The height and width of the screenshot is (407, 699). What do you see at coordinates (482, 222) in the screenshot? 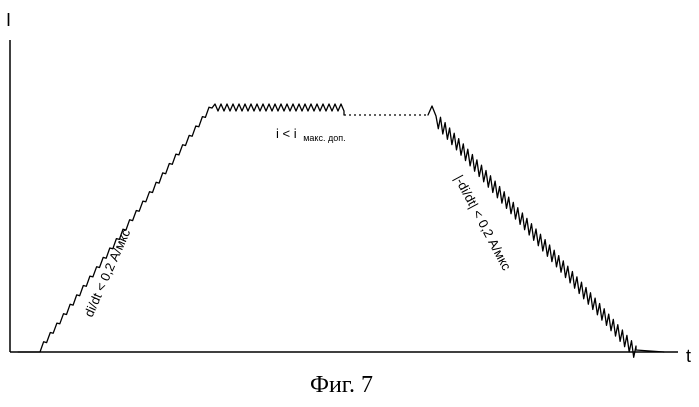
I see `fall-rate-label: |-di/dt| < 0,2 А/мкс` at bounding box center [482, 222].